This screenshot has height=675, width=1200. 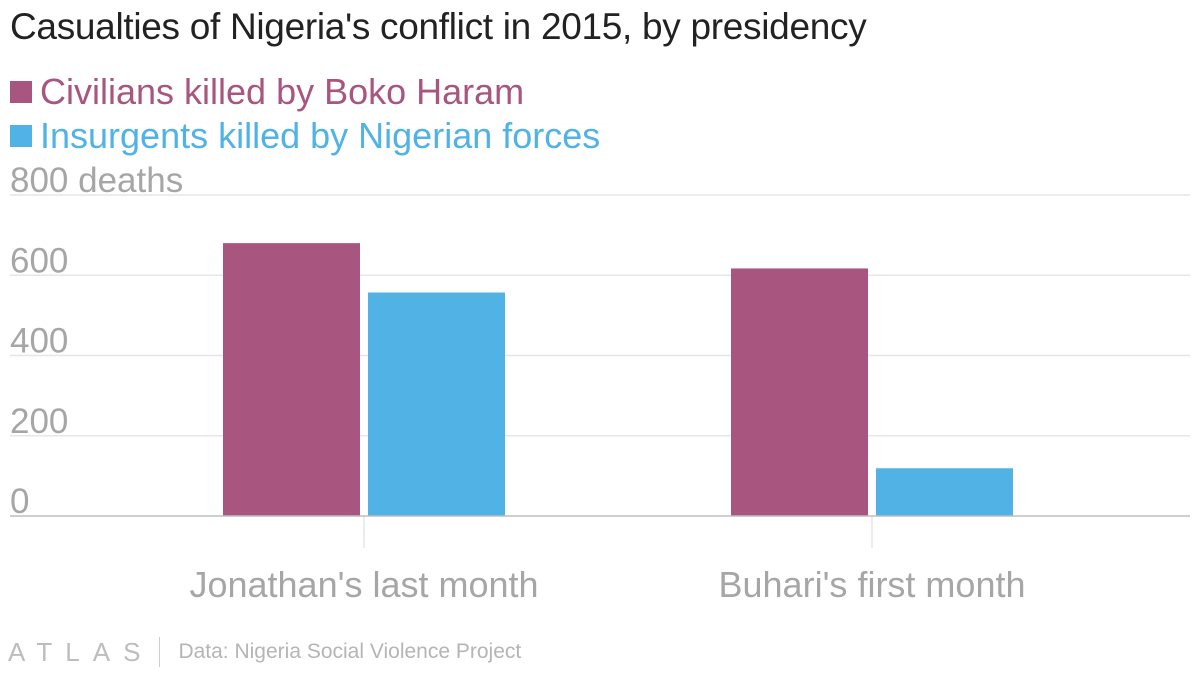 What do you see at coordinates (282, 91) in the screenshot?
I see `legend-label-civilians: Civilians killed by Boko Haram` at bounding box center [282, 91].